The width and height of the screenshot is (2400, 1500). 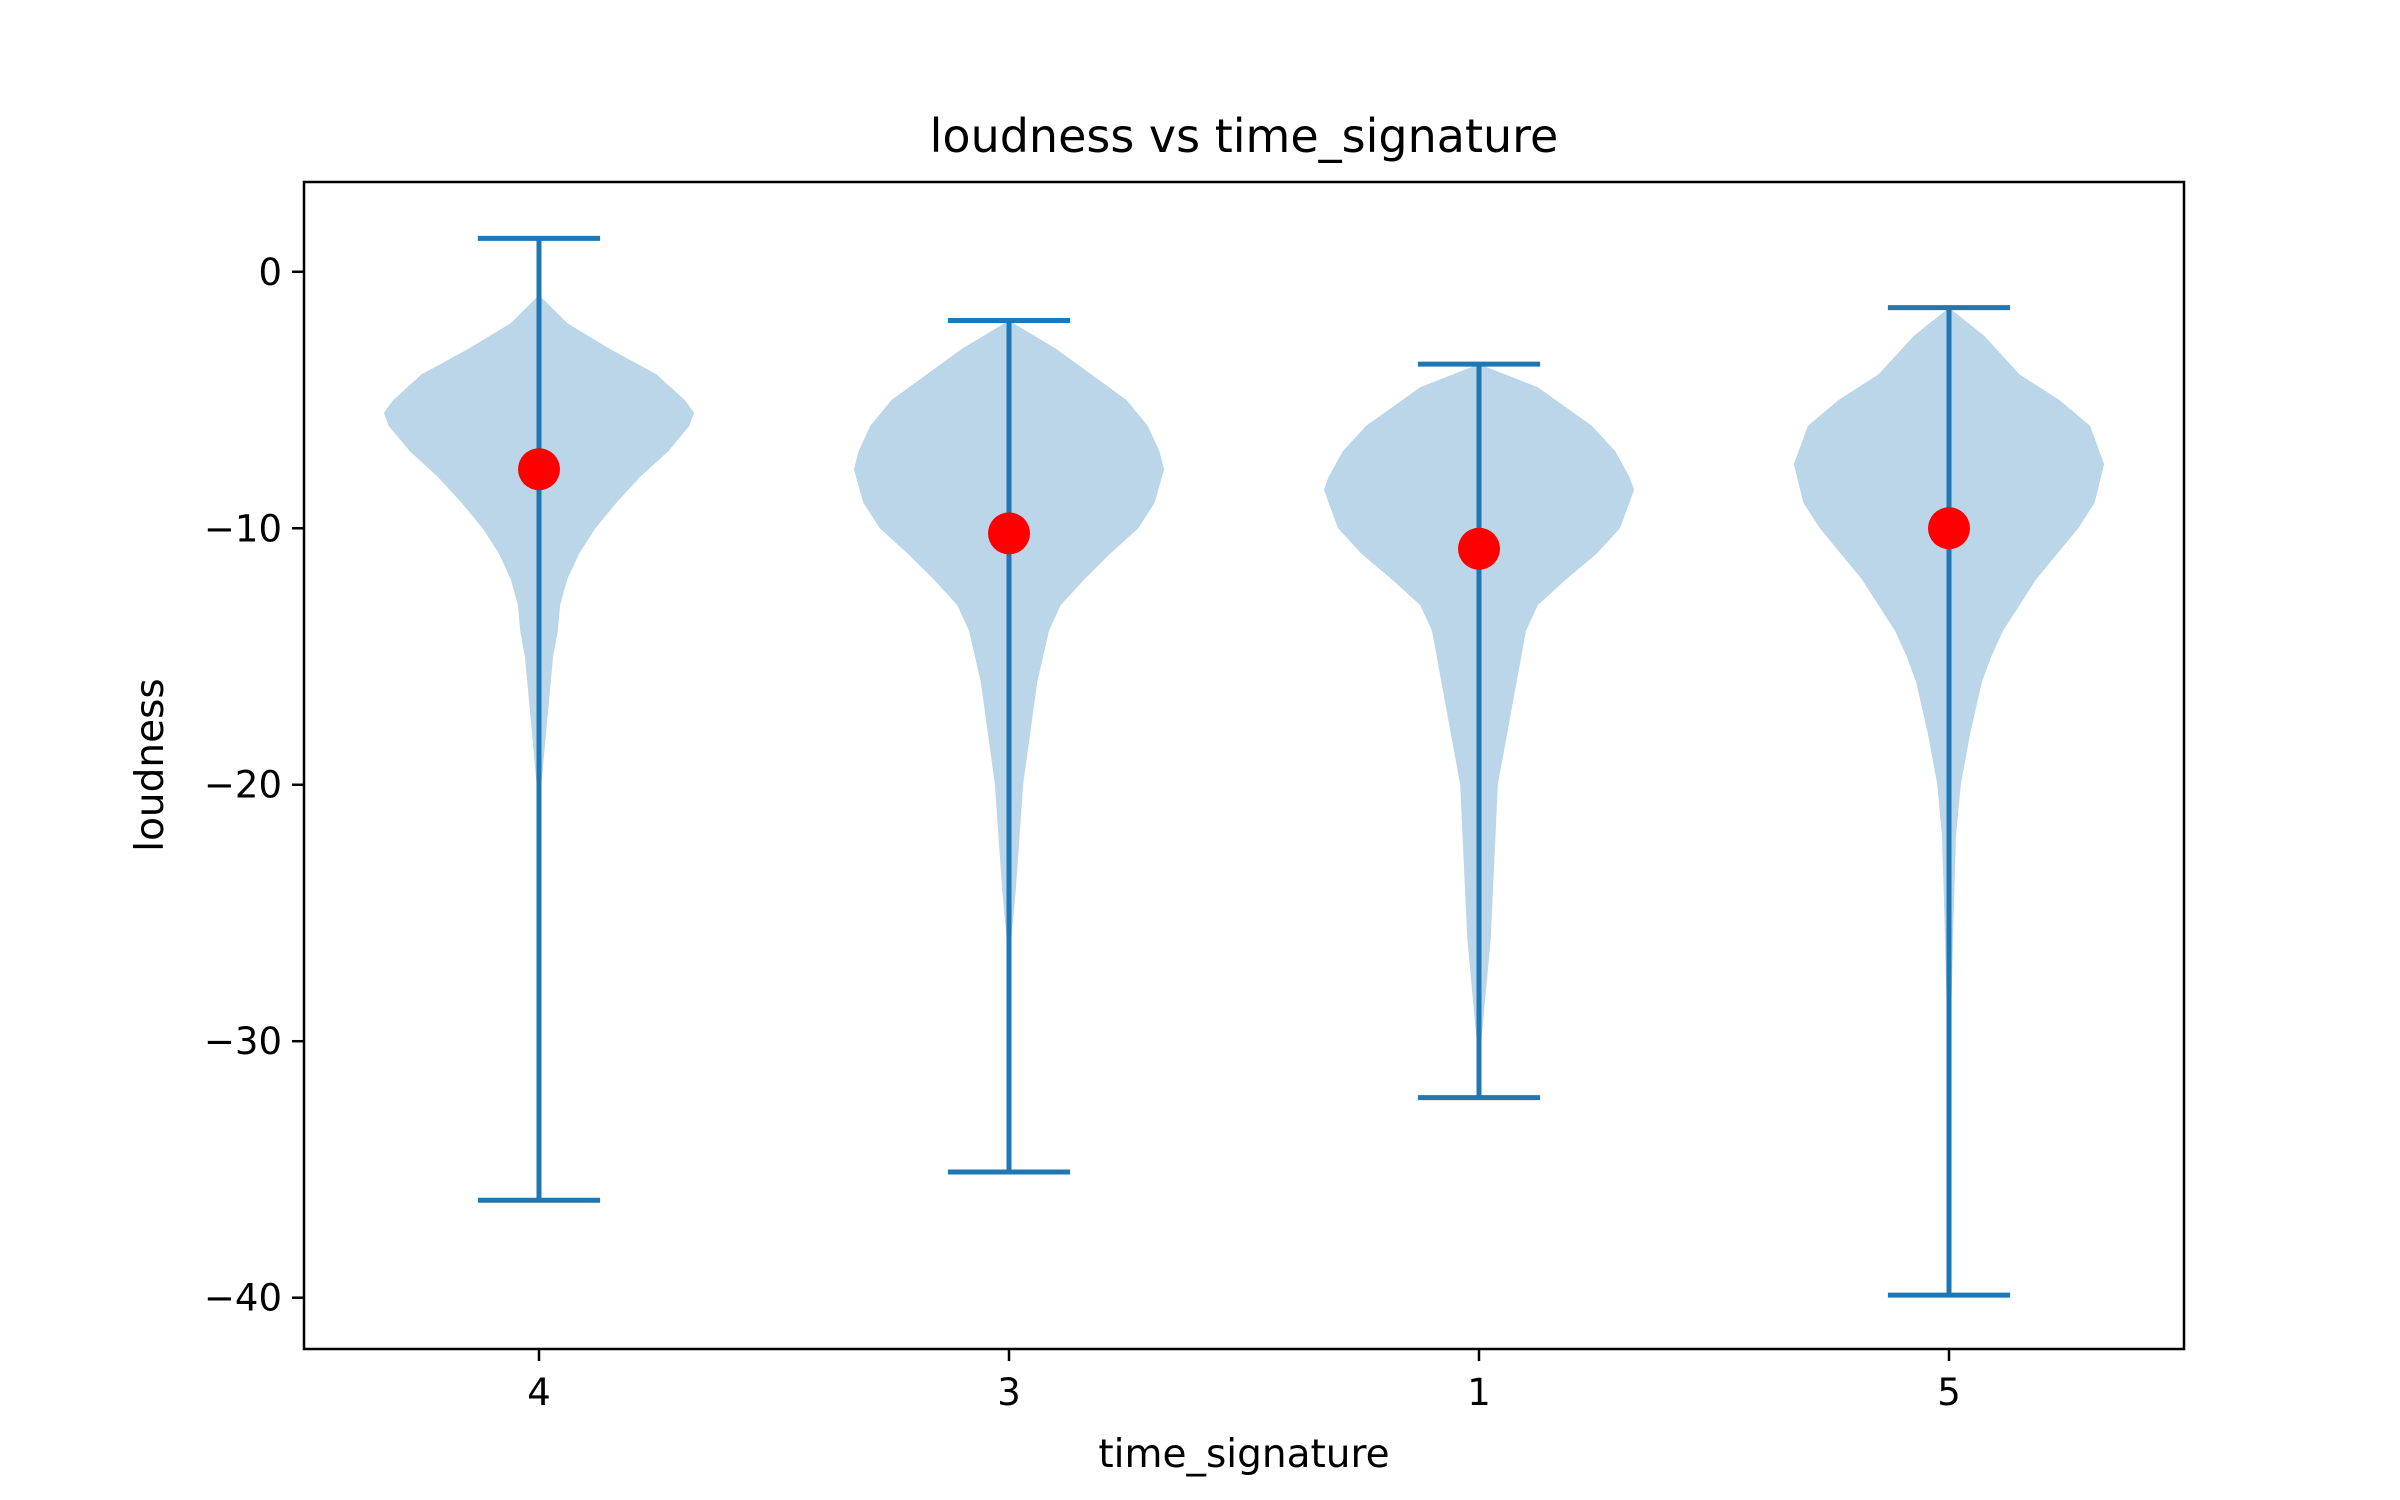 I want to click on y-tick-label: −20, so click(x=243, y=785).